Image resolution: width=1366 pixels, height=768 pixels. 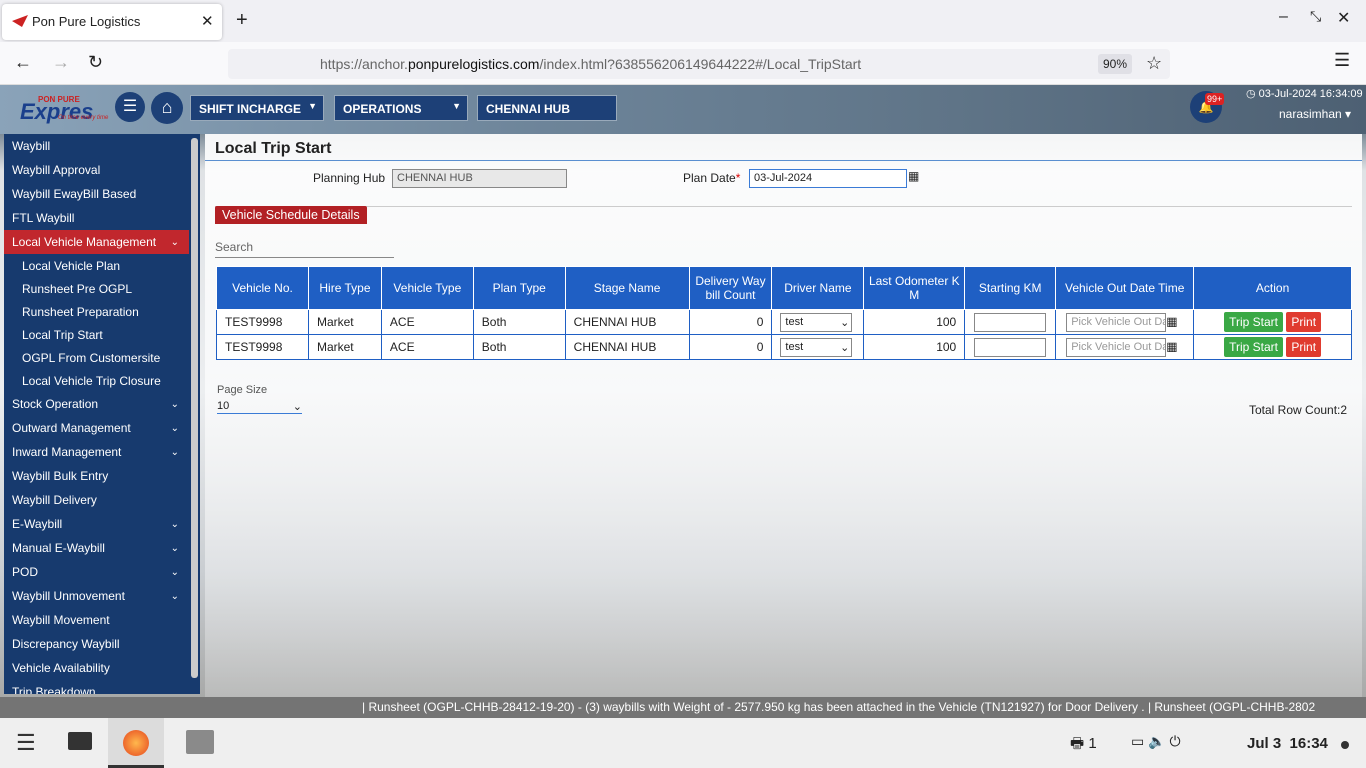 I want to click on sidebar-item: Vehicle Availability, so click(x=96, y=668).